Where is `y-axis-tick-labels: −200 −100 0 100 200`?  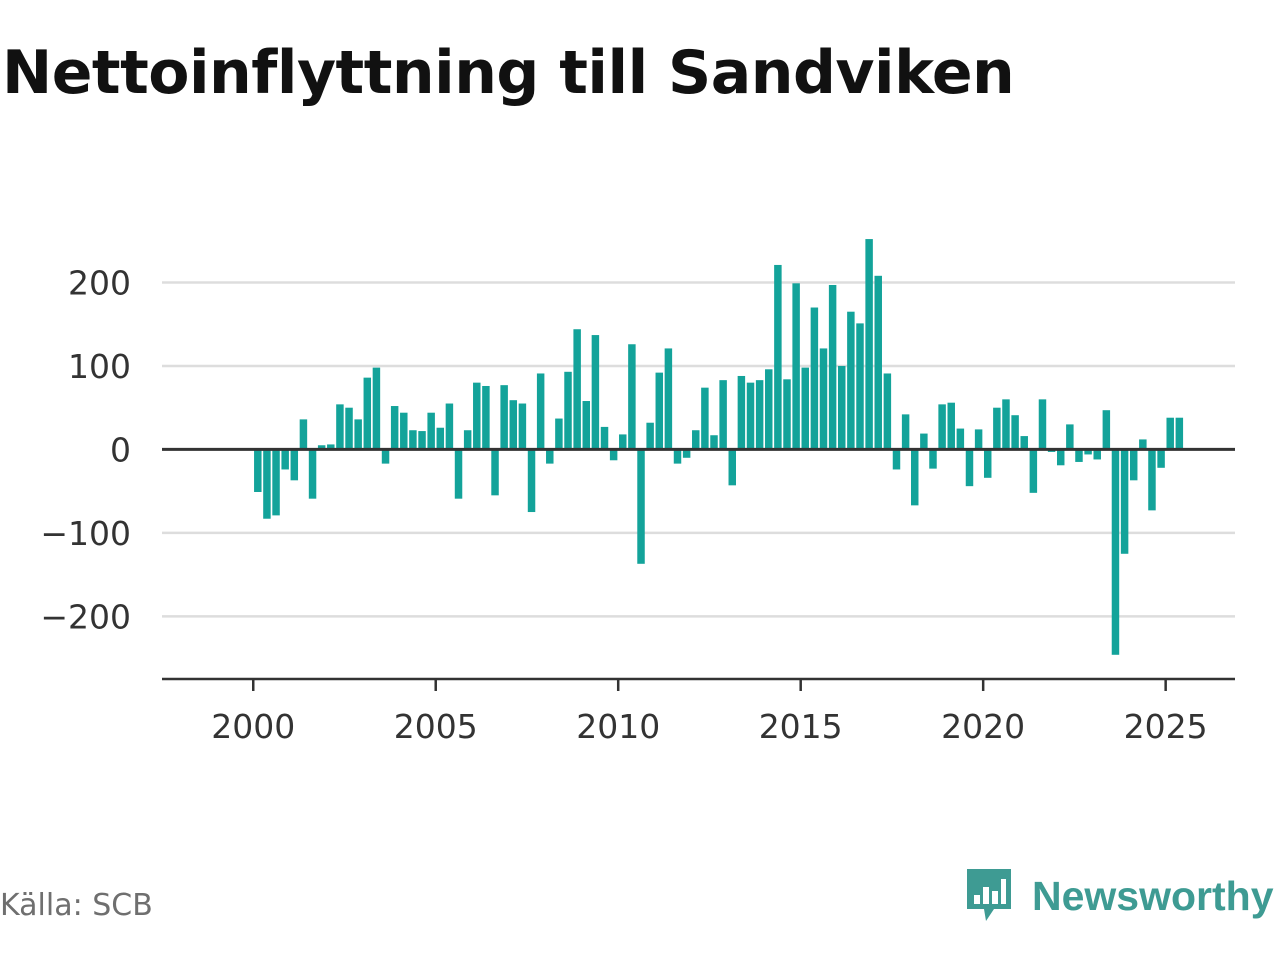 y-axis-tick-labels: −200 −100 0 100 200 is located at coordinates (85, 449).